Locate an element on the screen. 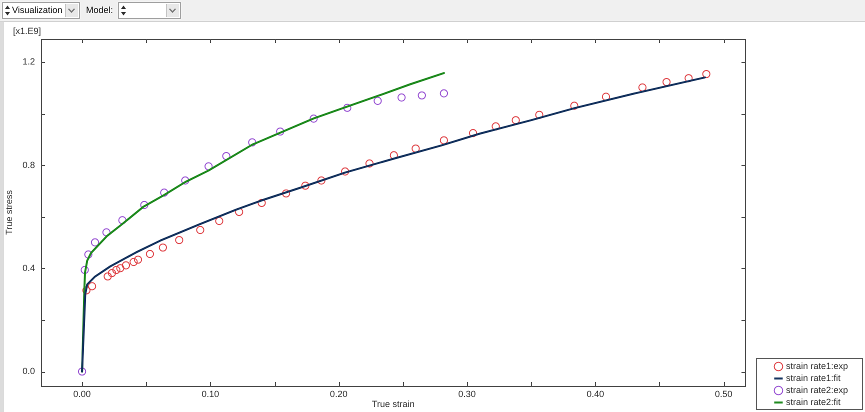 The height and width of the screenshot is (412, 865). x-tick-label: 0.40 is located at coordinates (595, 393).